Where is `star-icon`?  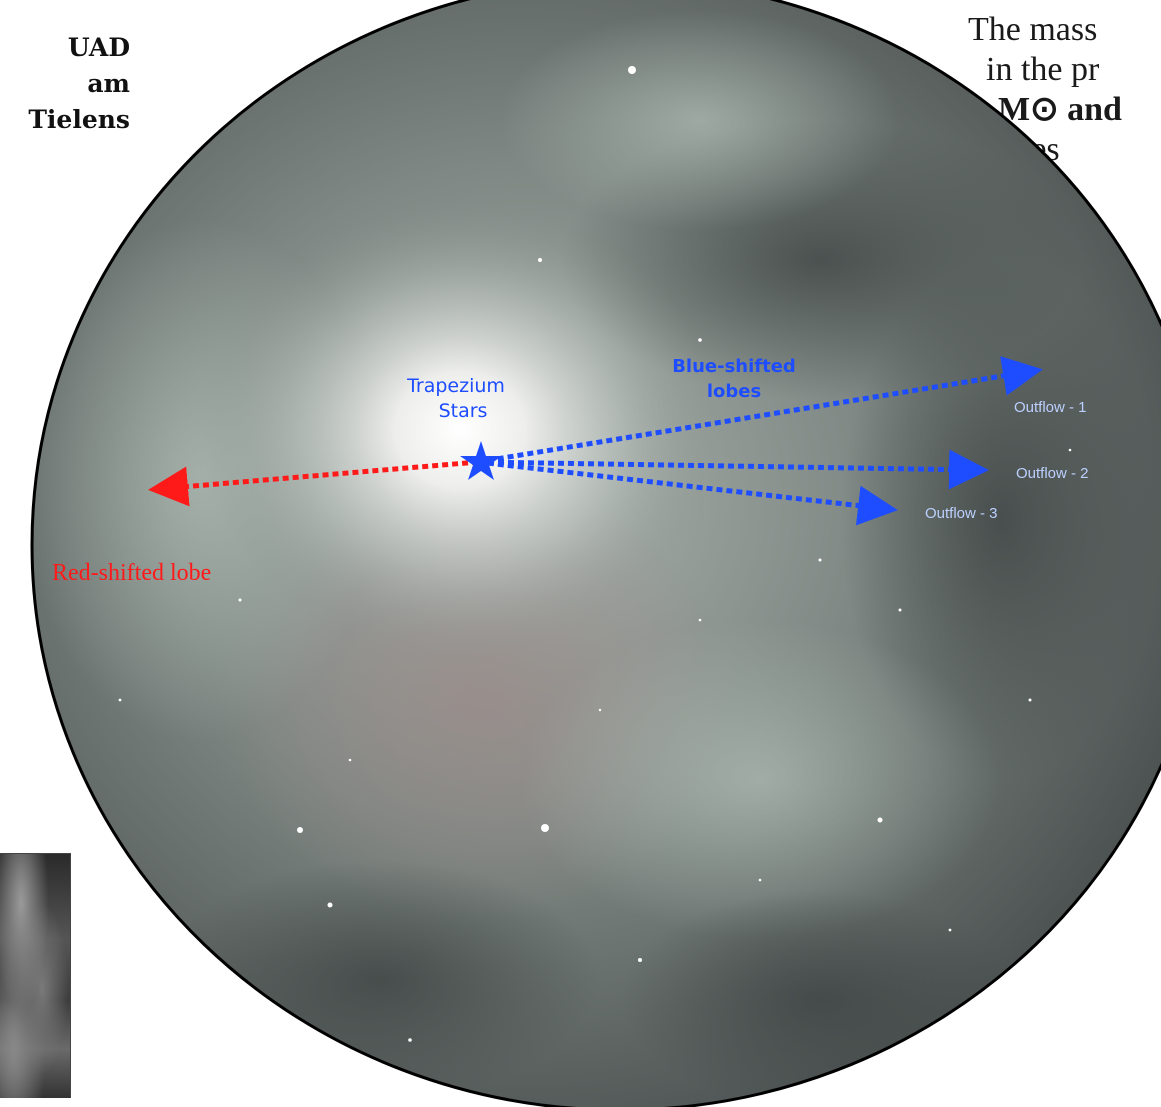 star-icon is located at coordinates (481, 460).